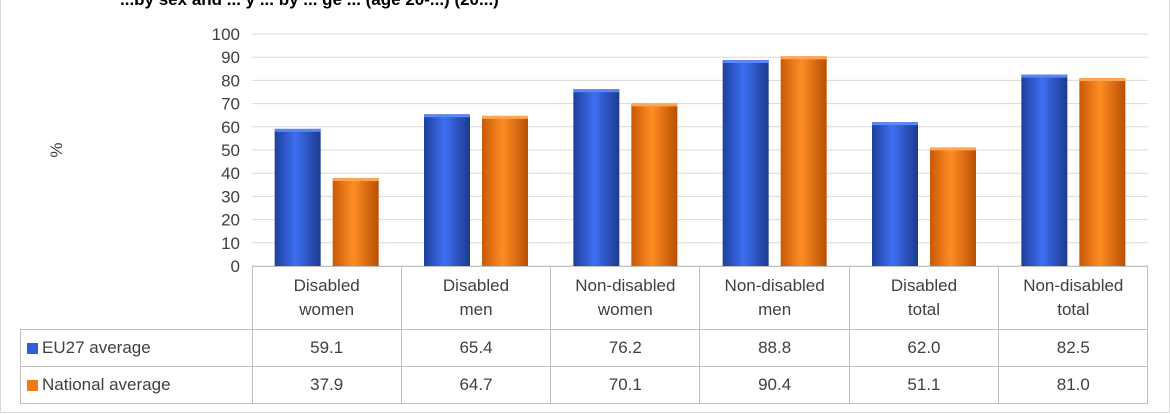 Image resolution: width=1170 pixels, height=414 pixels. What do you see at coordinates (230, 80) in the screenshot?
I see `y-tick-label: 80` at bounding box center [230, 80].